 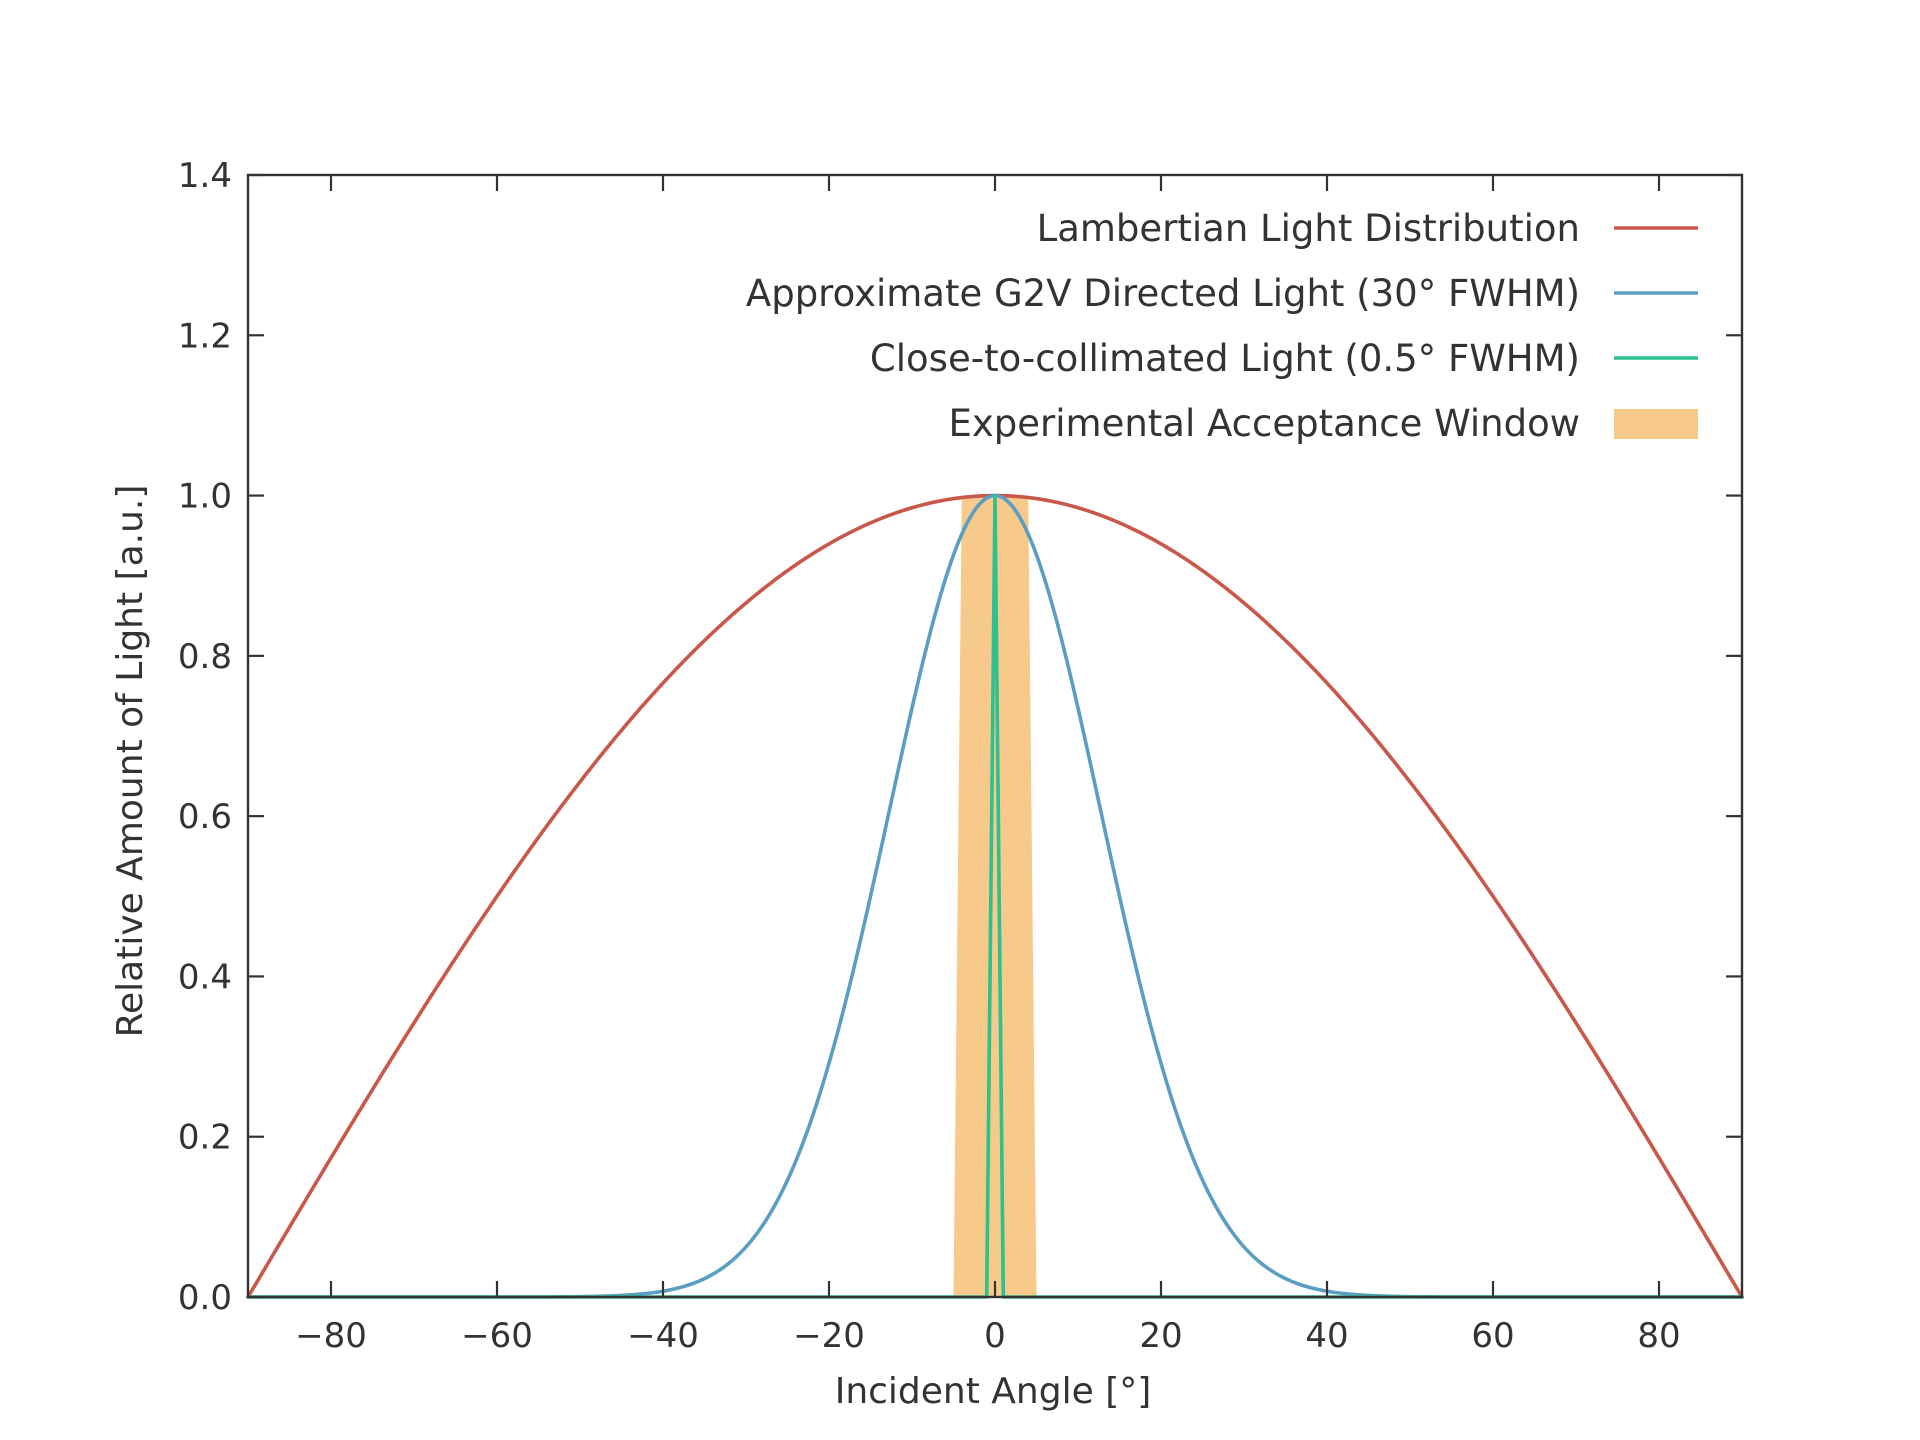 I want to click on x-tick-label: 80, so click(x=1658, y=1336).